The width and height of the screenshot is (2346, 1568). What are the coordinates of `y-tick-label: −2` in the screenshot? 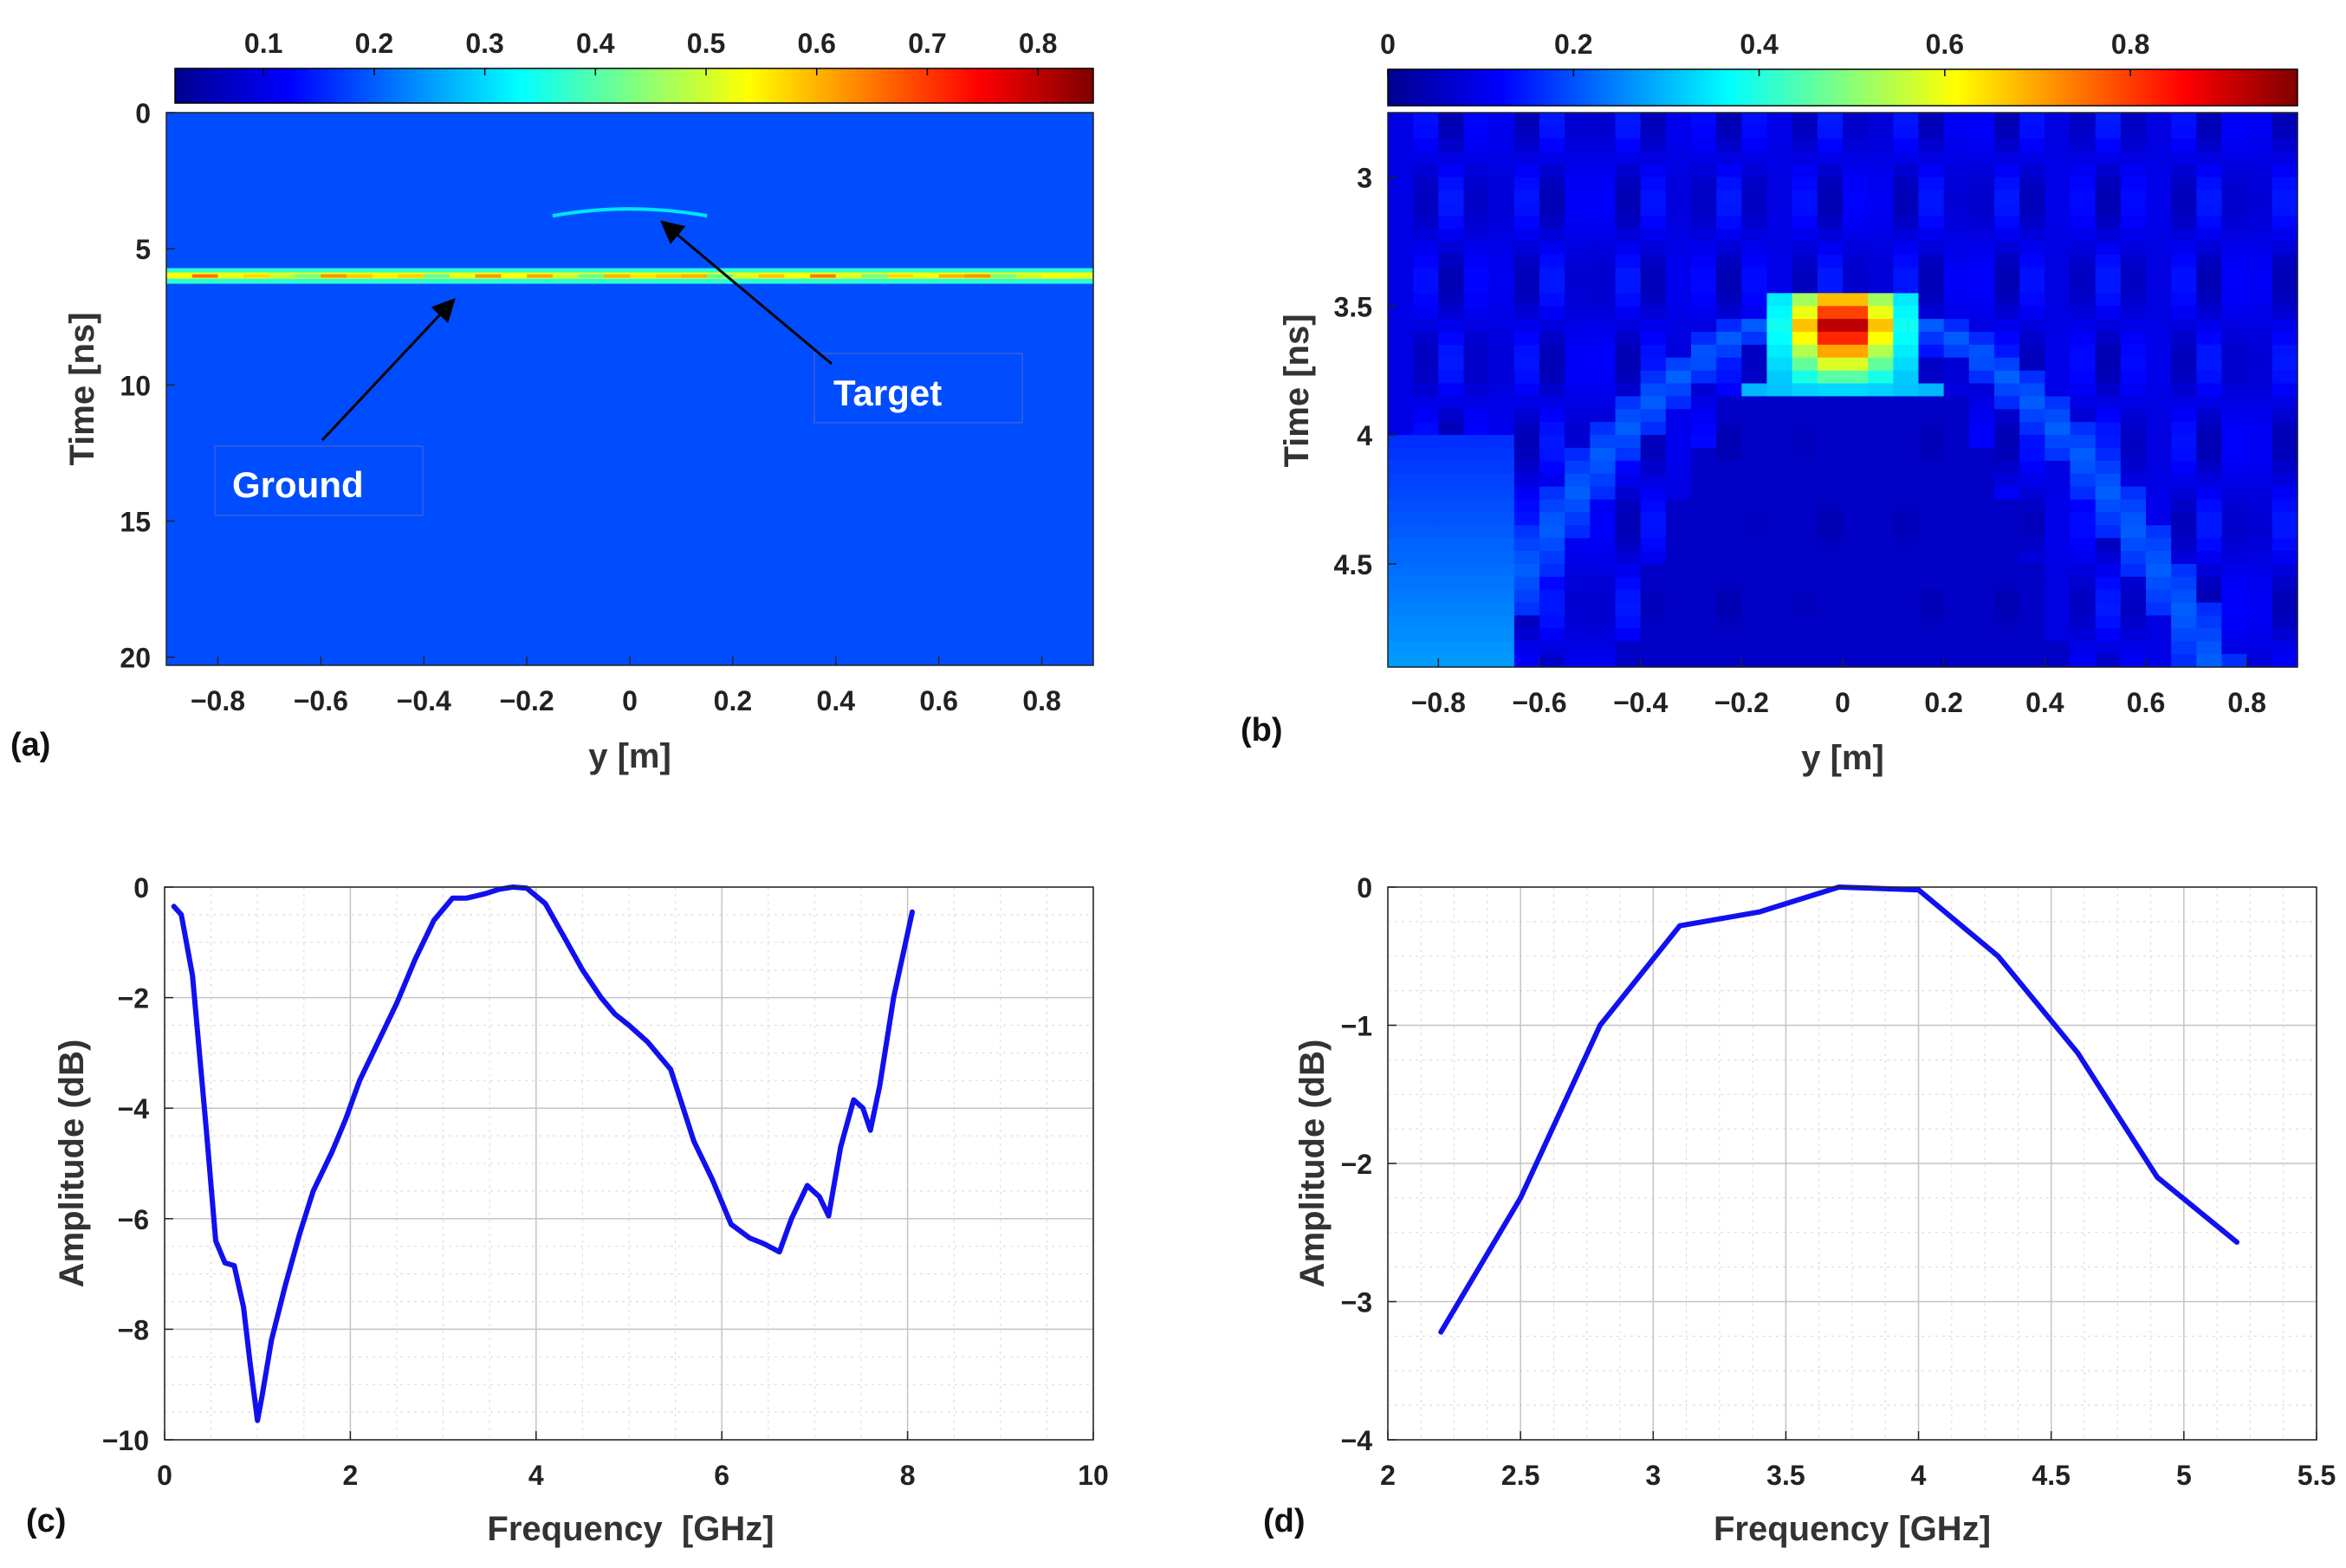 It's located at (133, 998).